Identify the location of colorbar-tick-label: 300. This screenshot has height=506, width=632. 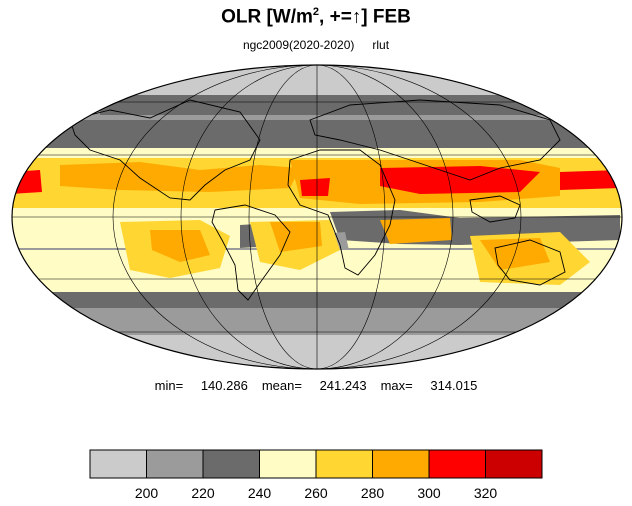
(429, 493).